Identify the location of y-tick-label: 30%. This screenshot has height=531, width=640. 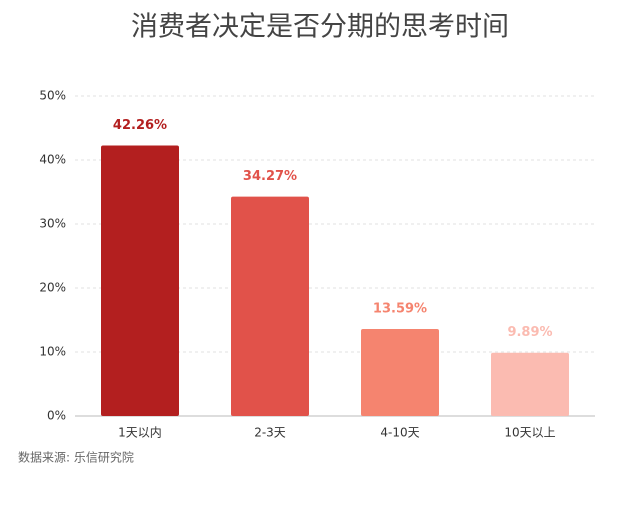
(52, 224).